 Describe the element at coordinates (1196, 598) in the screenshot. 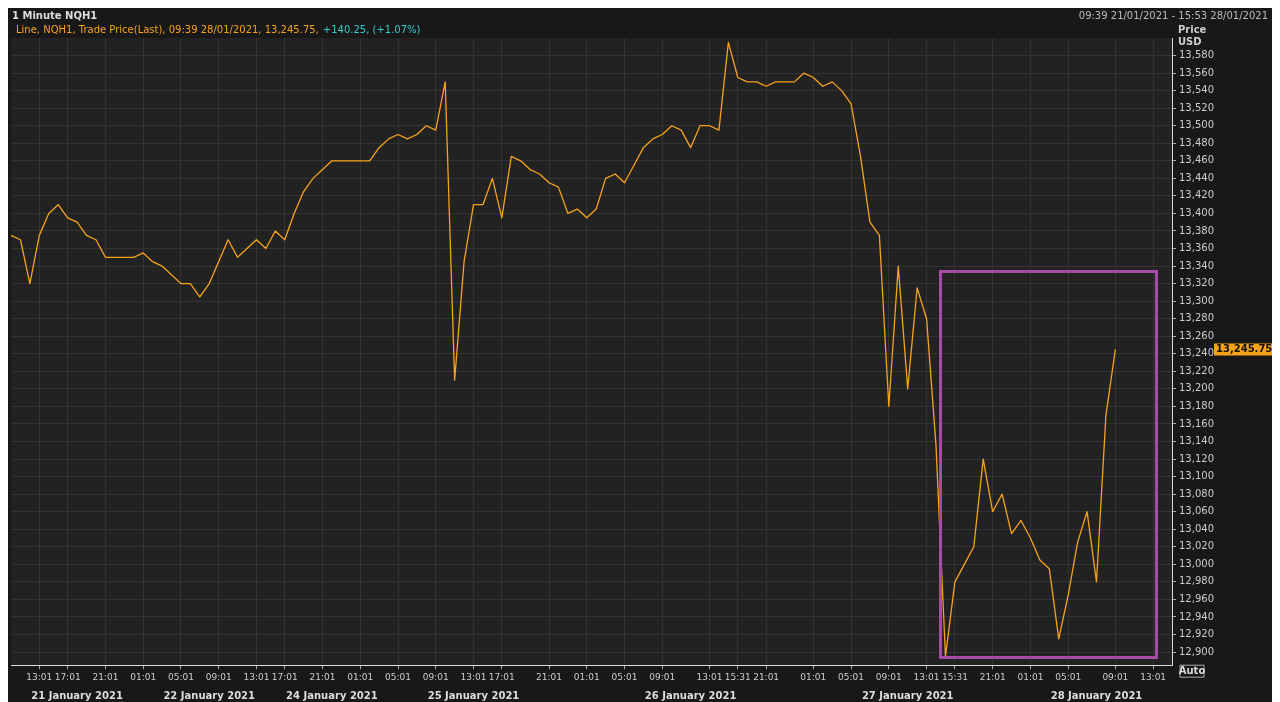

I see `y-tick-label: 12,960` at that location.